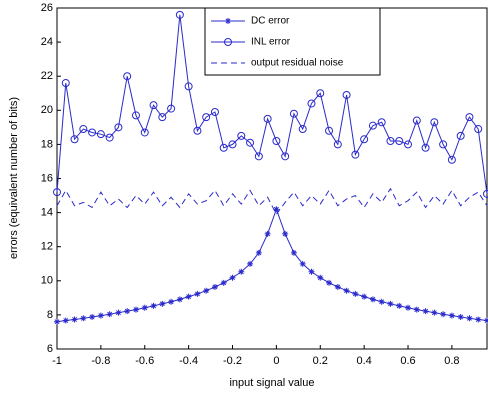 This screenshot has height=401, width=488. I want to click on legend: DC error INL error output residual noise, so click(292, 41).